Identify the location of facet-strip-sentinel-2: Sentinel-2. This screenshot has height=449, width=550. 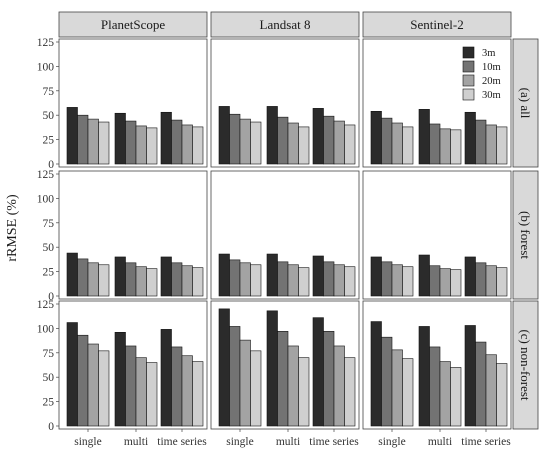
(437, 24).